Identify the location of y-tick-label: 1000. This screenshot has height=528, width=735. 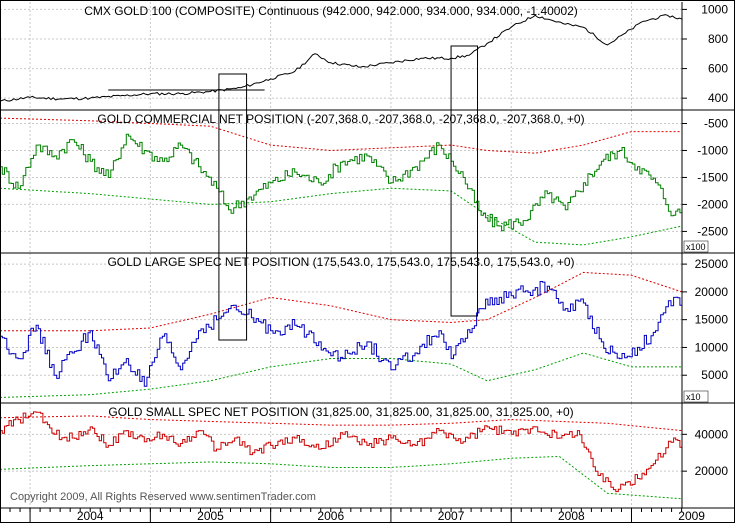
(714, 9).